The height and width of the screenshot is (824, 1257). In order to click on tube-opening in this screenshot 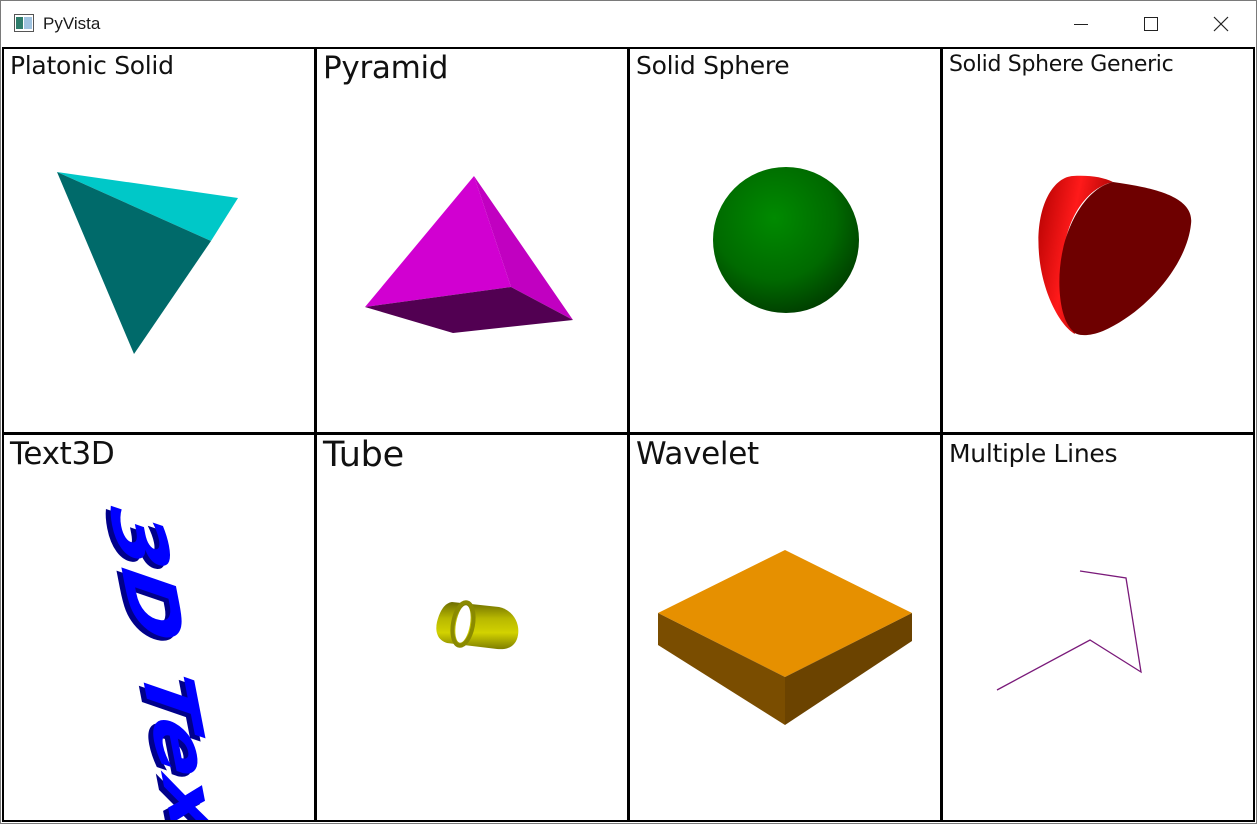, I will do `click(463, 624)`.